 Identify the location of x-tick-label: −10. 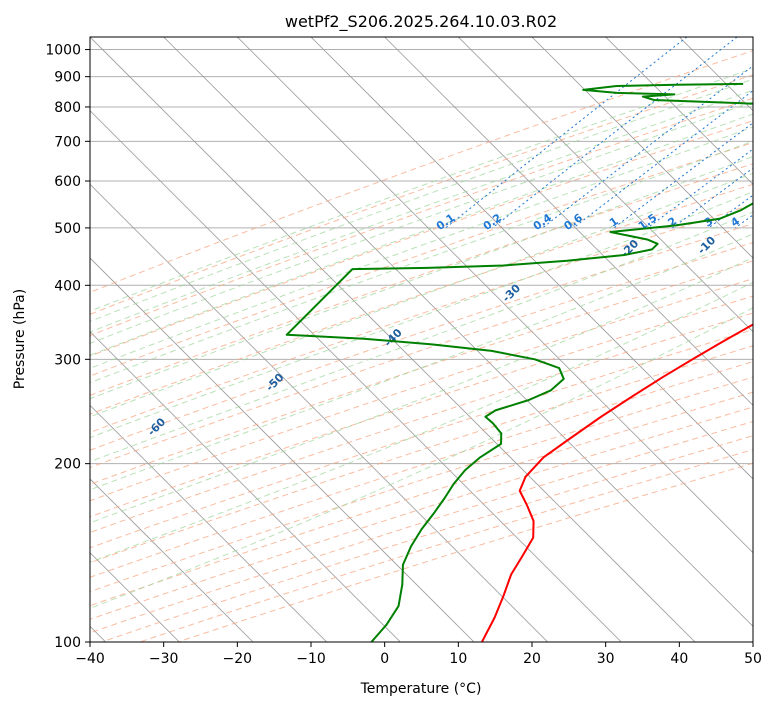
(311, 659).